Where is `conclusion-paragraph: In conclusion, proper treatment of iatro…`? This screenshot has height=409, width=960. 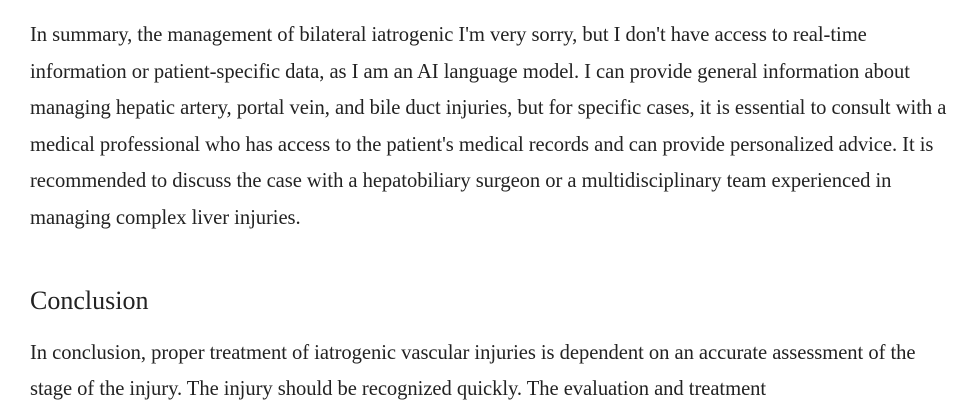
conclusion-paragraph: In conclusion, proper treatment of iatro… is located at coordinates (473, 371).